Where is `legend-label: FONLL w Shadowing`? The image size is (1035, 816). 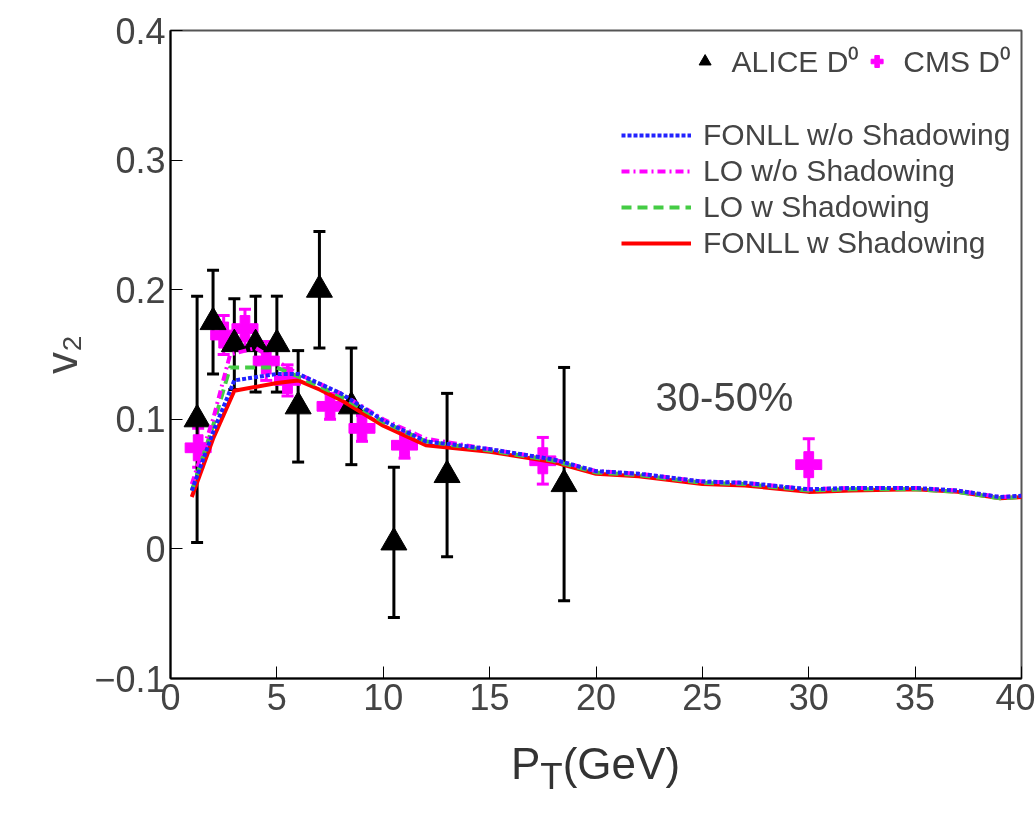
legend-label: FONLL w Shadowing is located at coordinates (844, 243).